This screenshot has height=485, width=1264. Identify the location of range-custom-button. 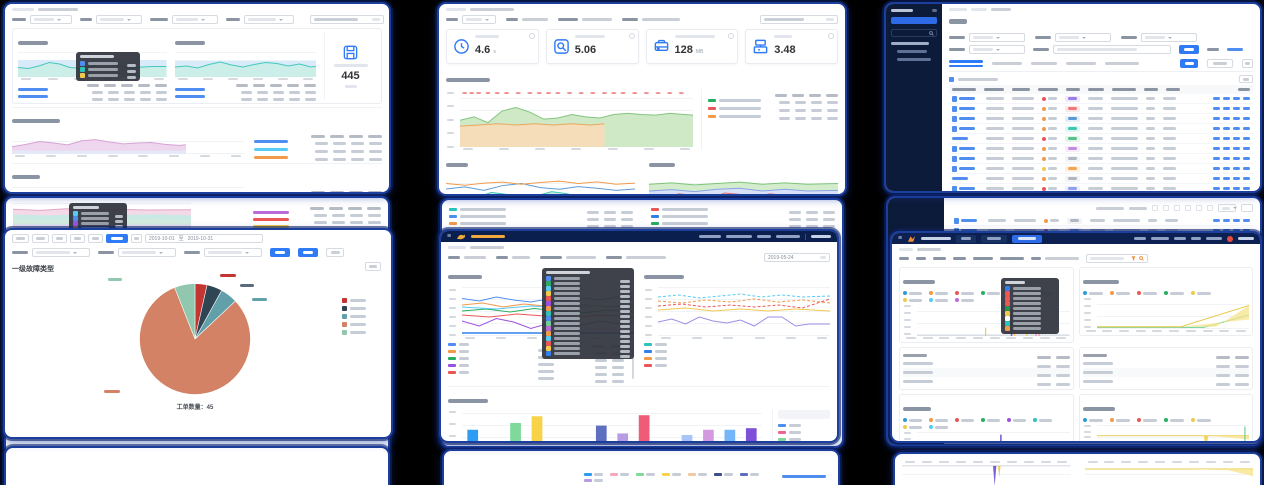
(117, 238).